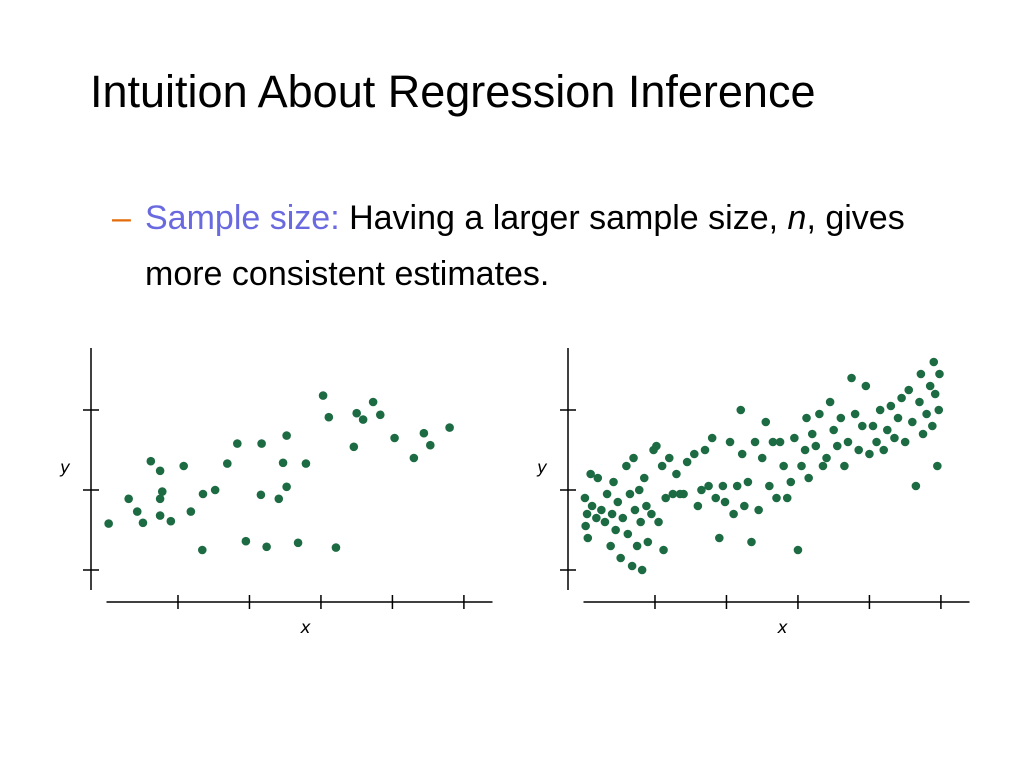  Describe the element at coordinates (453, 91) in the screenshot. I see `slide-title: Intuition About Regression Inference` at that location.